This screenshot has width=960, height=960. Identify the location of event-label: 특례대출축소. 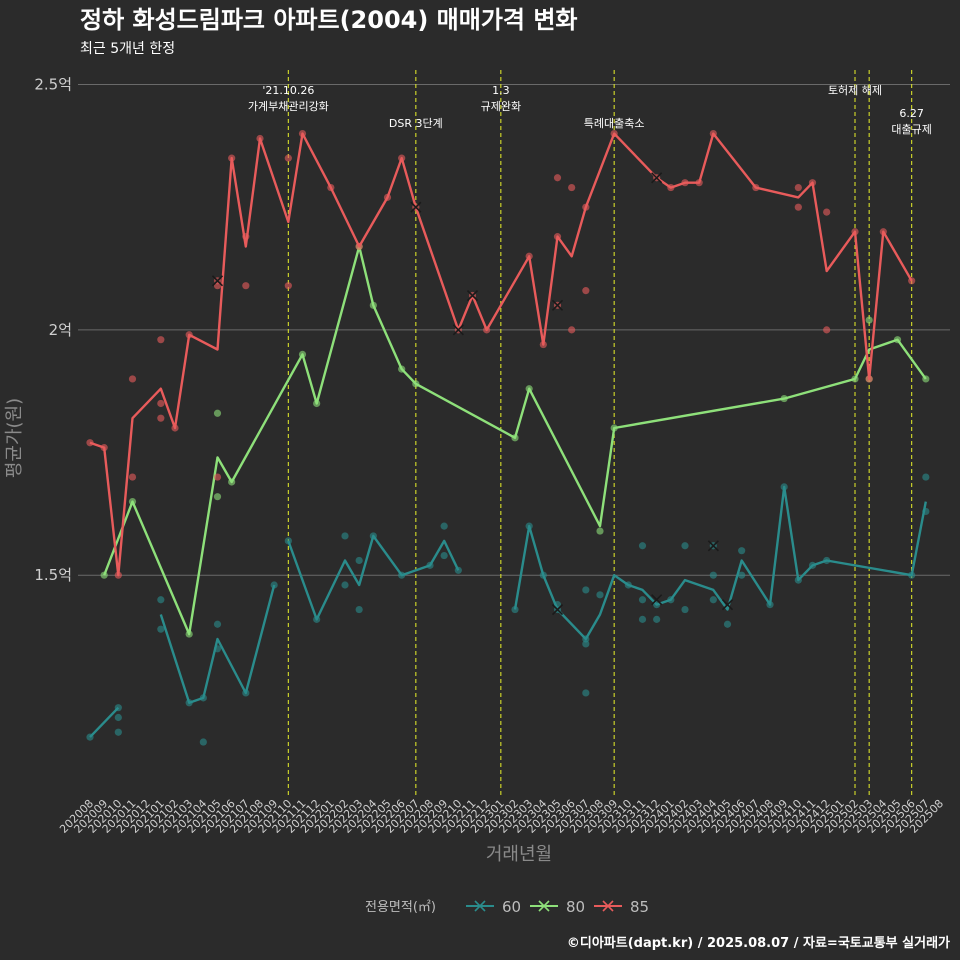
(614, 123).